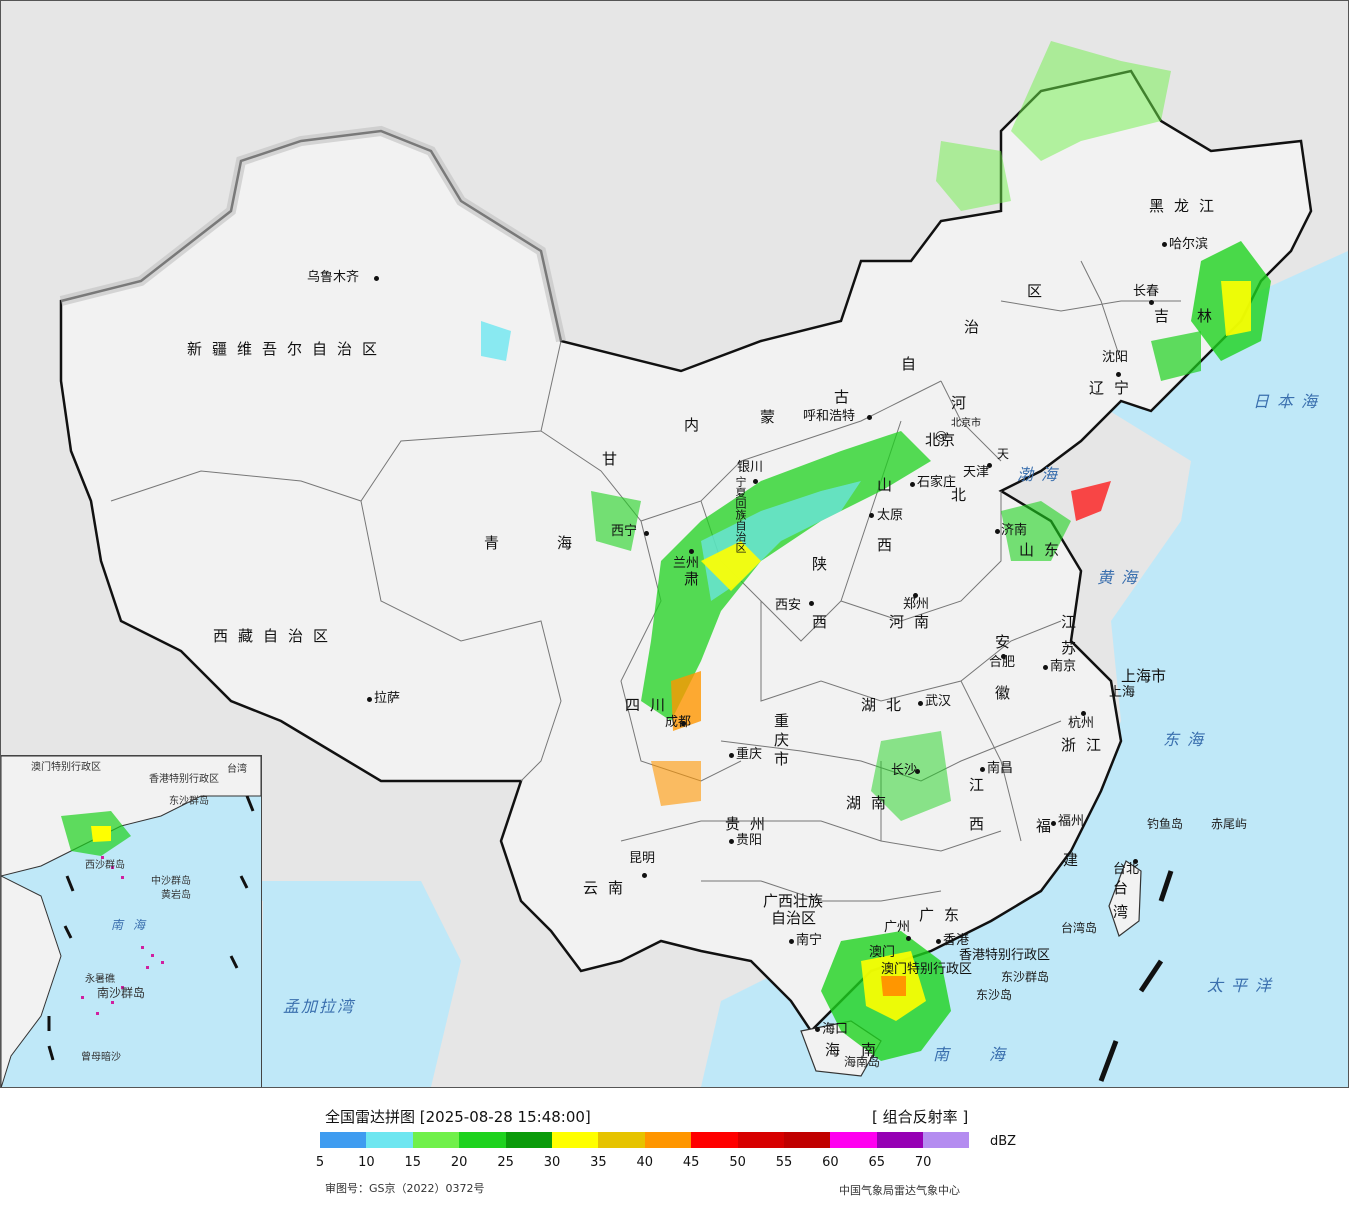 This screenshot has height=1208, width=1349. Describe the element at coordinates (341, 984) in the screenshot. I see `bay-of-bengal` at that location.